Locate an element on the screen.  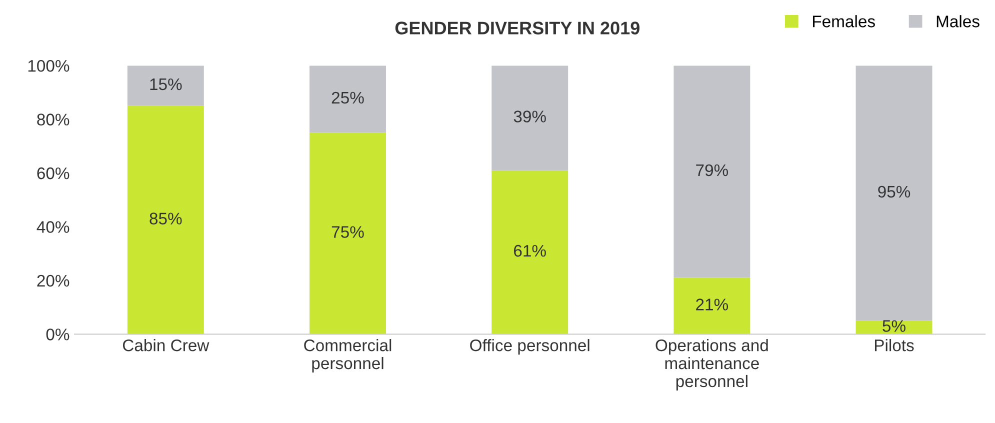
y-tick-label: 0% is located at coordinates (58, 334).